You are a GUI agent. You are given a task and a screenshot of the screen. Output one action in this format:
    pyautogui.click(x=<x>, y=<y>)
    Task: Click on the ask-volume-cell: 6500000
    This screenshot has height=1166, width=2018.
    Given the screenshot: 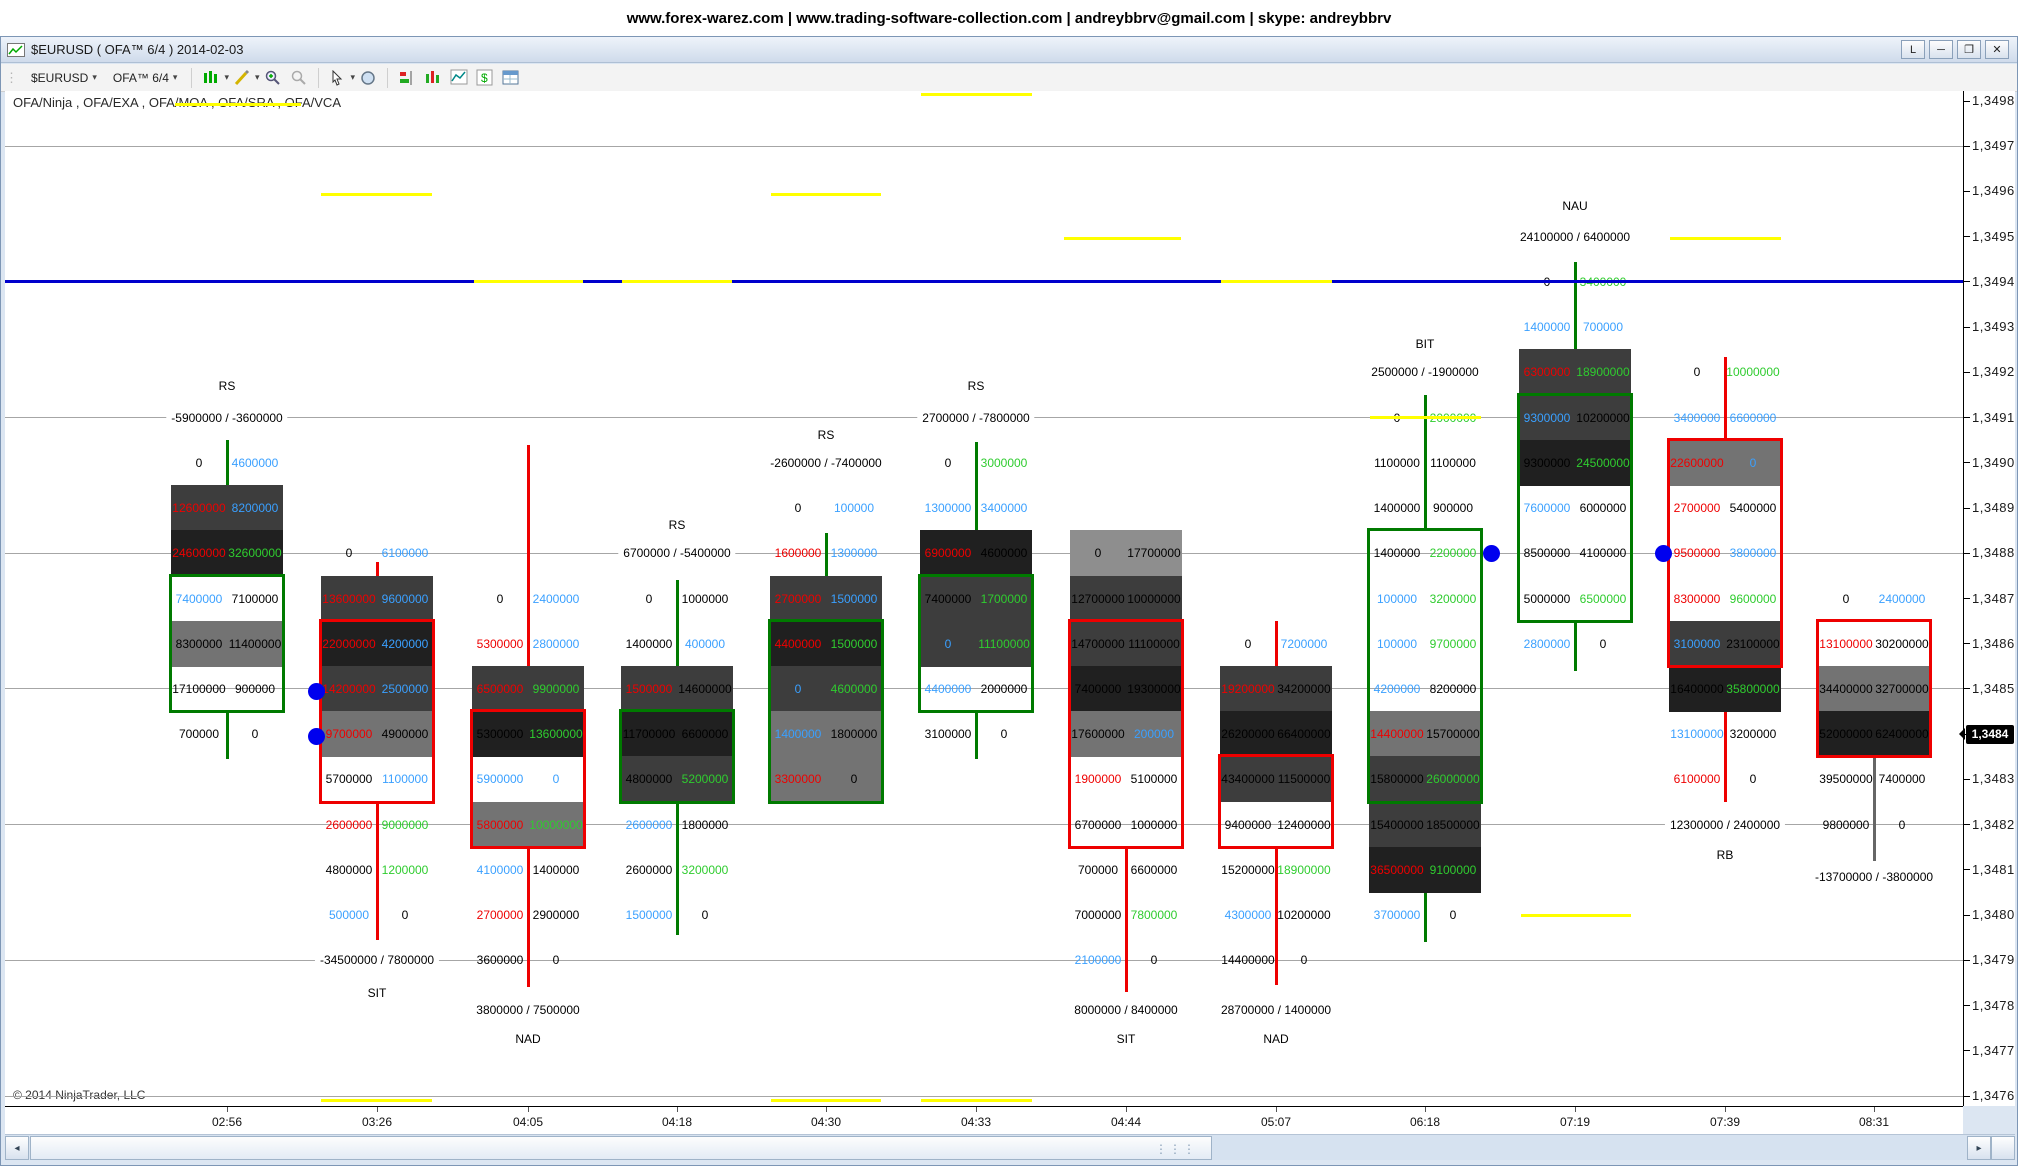 What is the action you would take?
    pyautogui.click(x=1603, y=598)
    